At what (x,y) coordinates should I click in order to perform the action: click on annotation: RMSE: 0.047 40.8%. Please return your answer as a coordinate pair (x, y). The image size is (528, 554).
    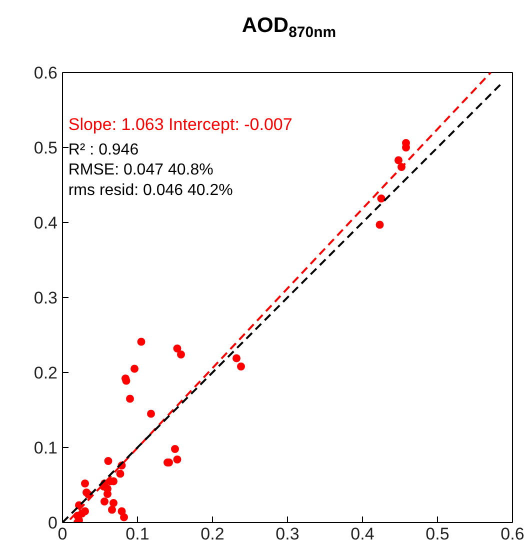
    Looking at the image, I should click on (141, 170).